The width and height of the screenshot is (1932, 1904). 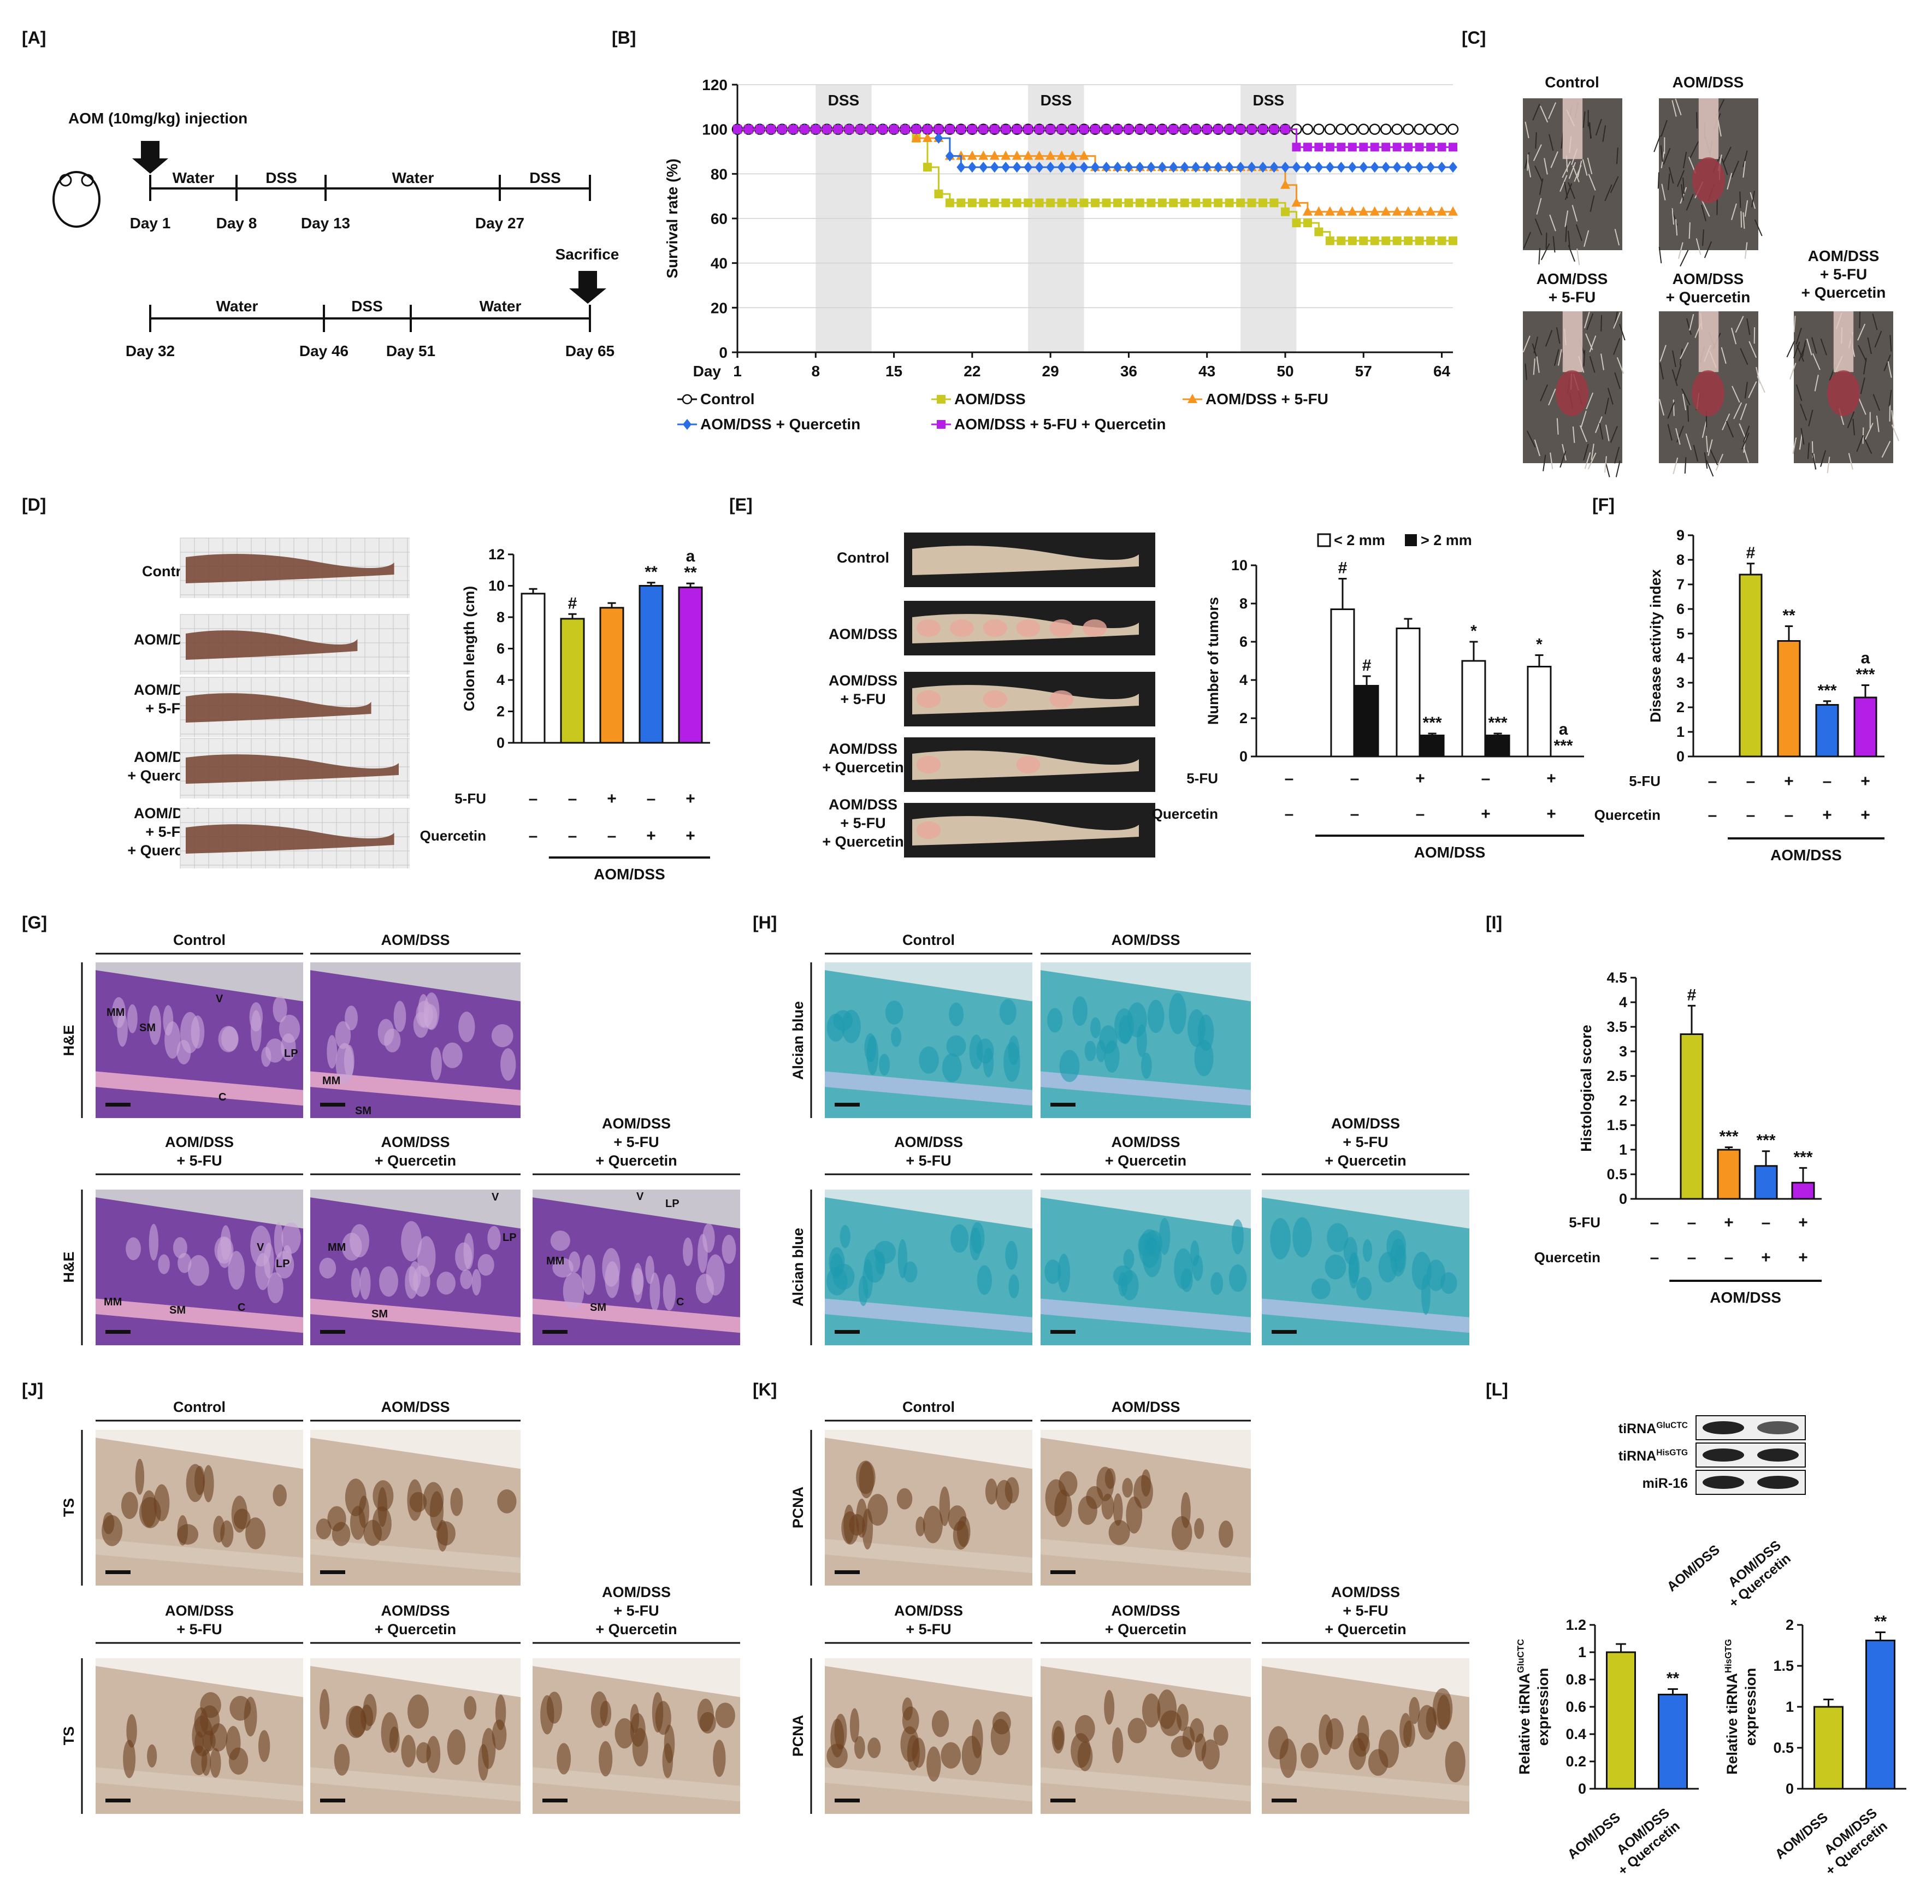 I want to click on histology-annotation: V, so click(x=640, y=1197).